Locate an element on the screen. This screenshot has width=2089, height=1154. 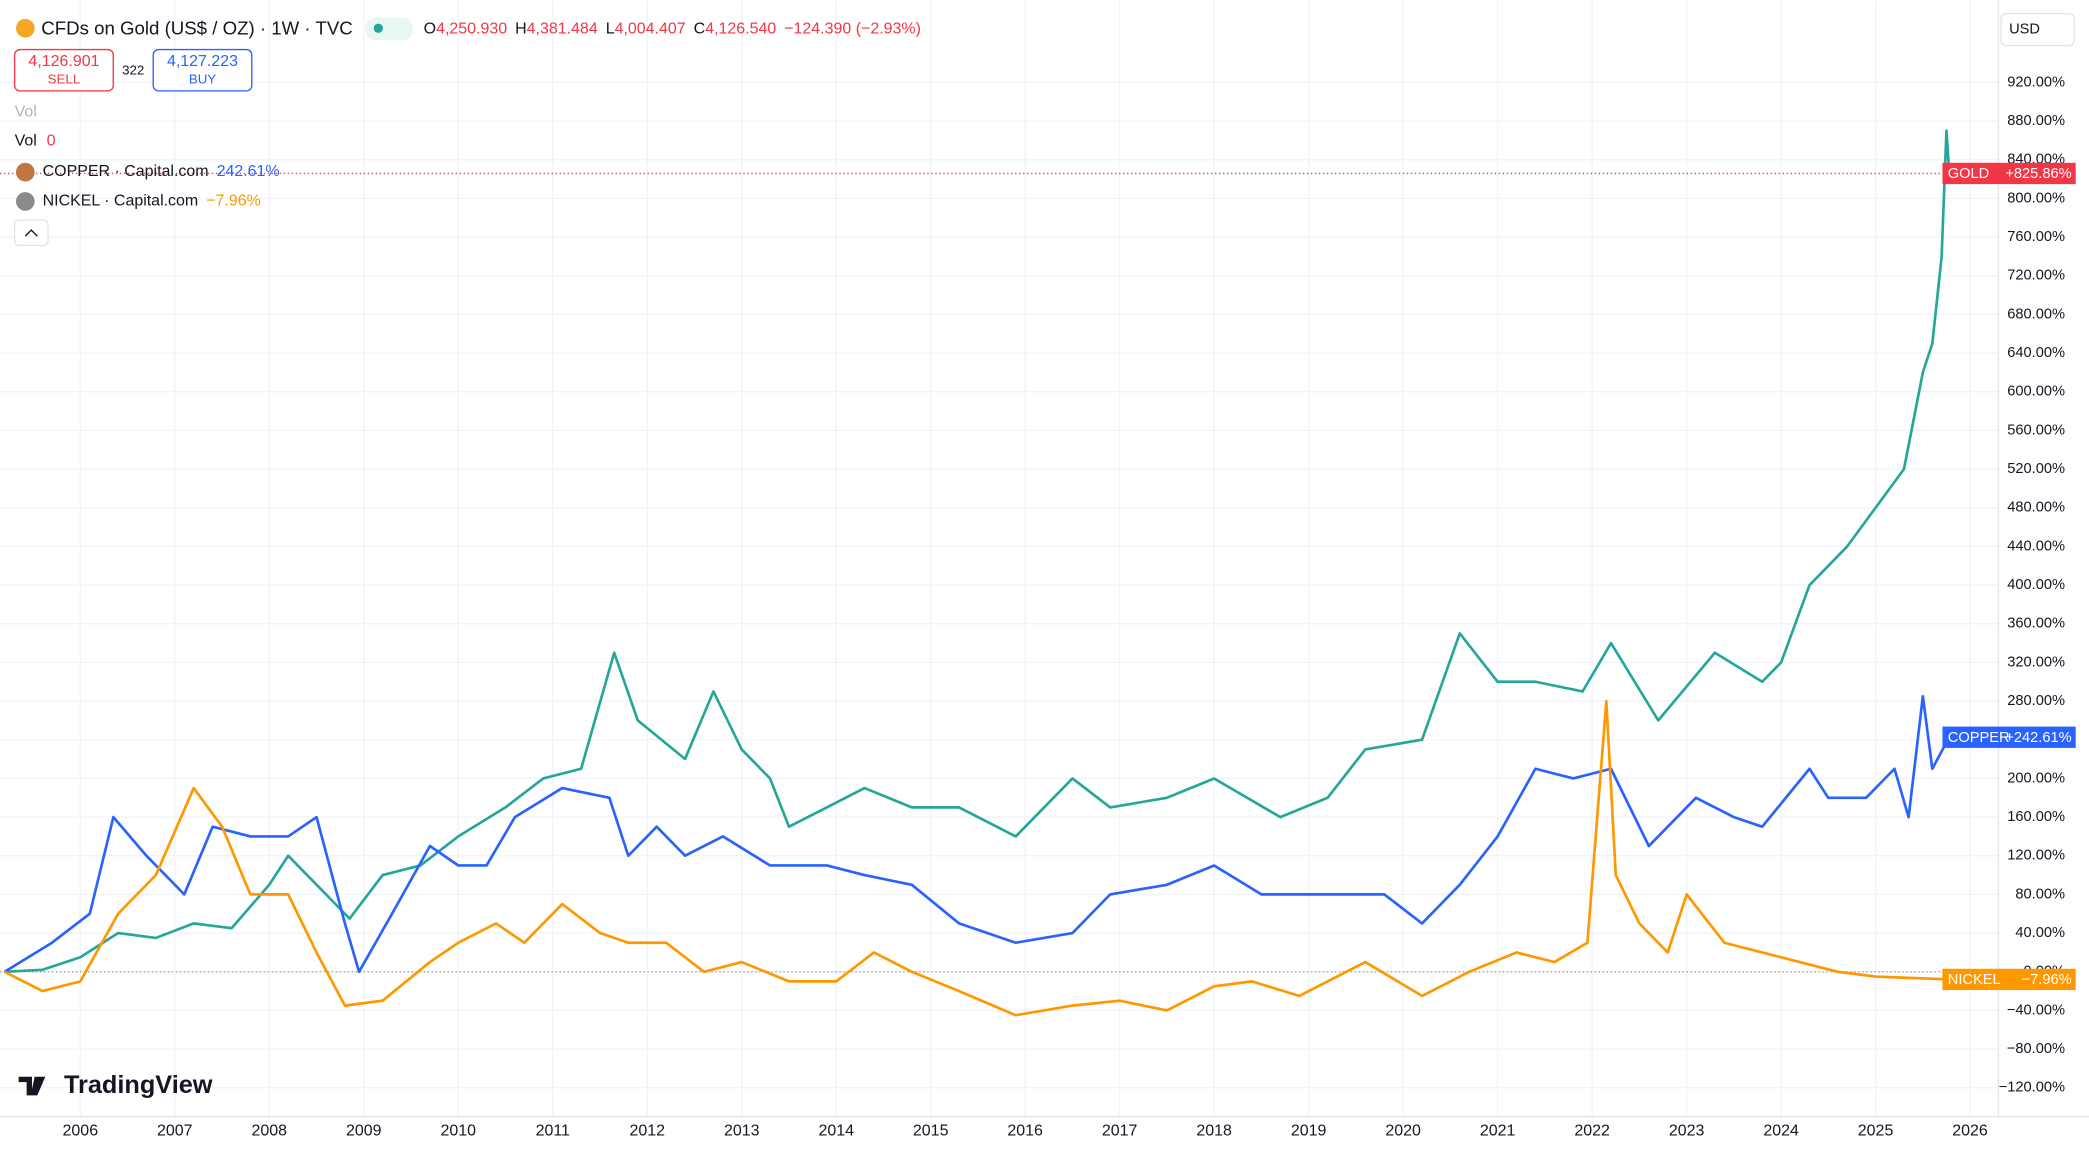
x-tick-label: 2014 is located at coordinates (836, 1131).